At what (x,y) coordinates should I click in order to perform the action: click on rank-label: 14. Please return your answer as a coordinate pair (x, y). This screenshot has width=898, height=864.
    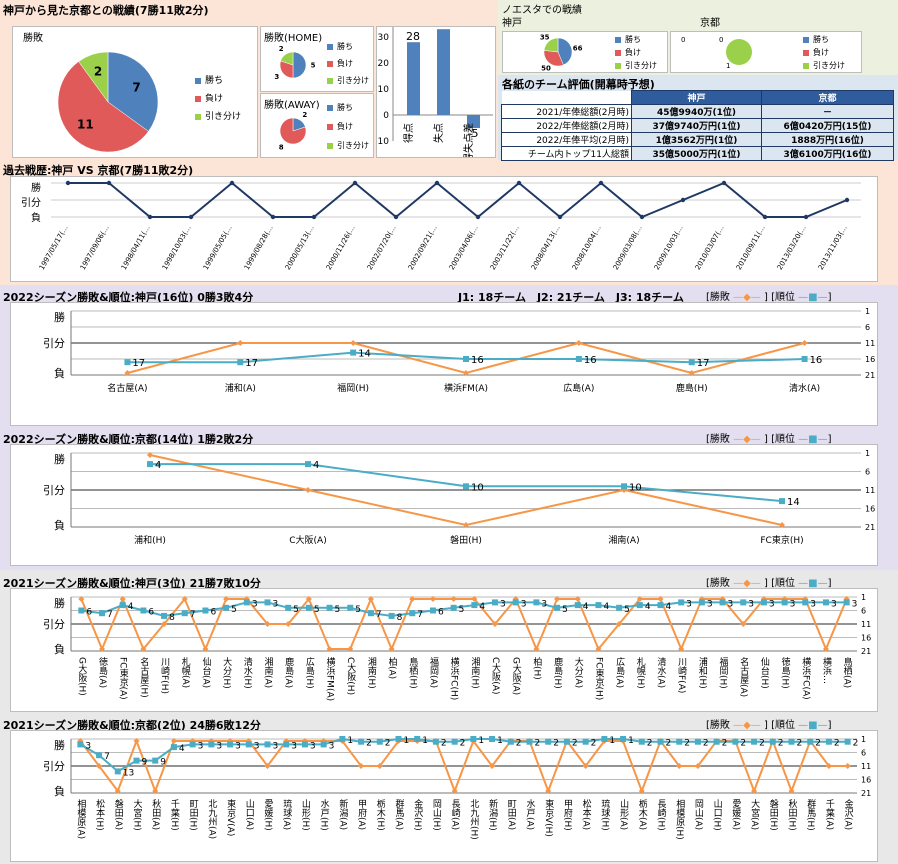
    Looking at the image, I should click on (364, 354).